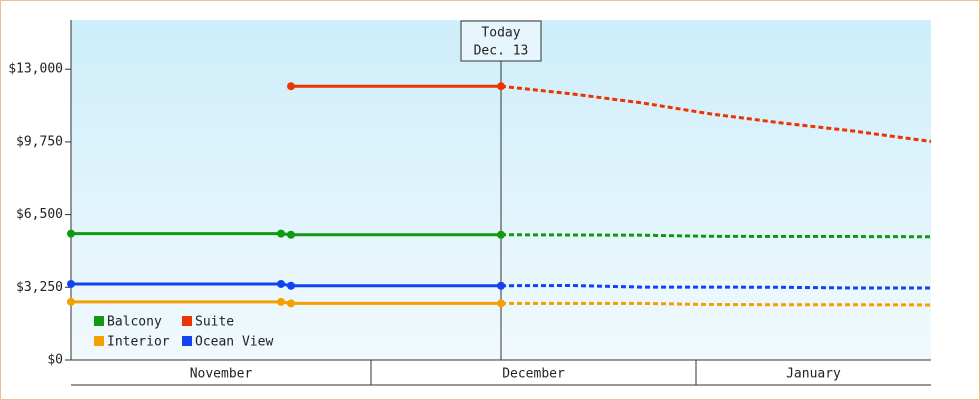 This screenshot has height=400, width=980. What do you see at coordinates (134, 322) in the screenshot?
I see `legend-label: Balcony` at bounding box center [134, 322].